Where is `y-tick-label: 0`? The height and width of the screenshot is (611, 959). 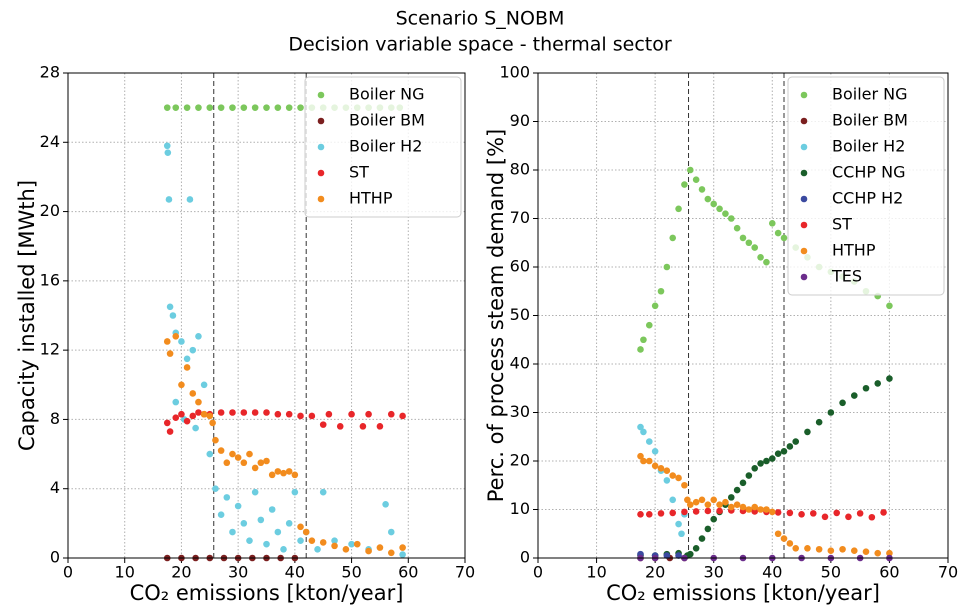
y-tick-label: 0 is located at coordinates (55, 557).